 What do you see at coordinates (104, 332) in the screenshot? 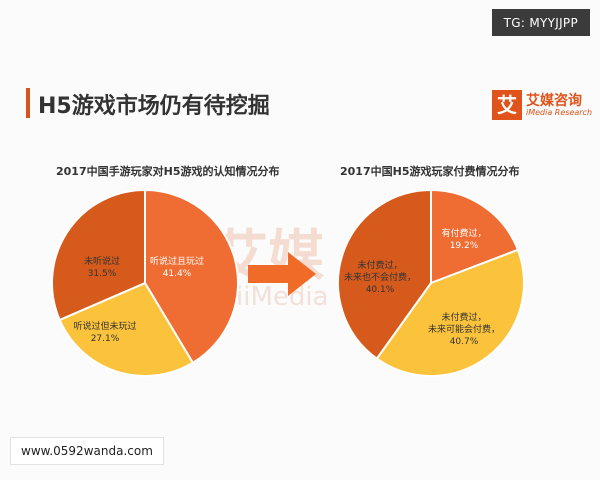
I see `pie-slice-label: 听说过但未玩过 27.1%` at bounding box center [104, 332].